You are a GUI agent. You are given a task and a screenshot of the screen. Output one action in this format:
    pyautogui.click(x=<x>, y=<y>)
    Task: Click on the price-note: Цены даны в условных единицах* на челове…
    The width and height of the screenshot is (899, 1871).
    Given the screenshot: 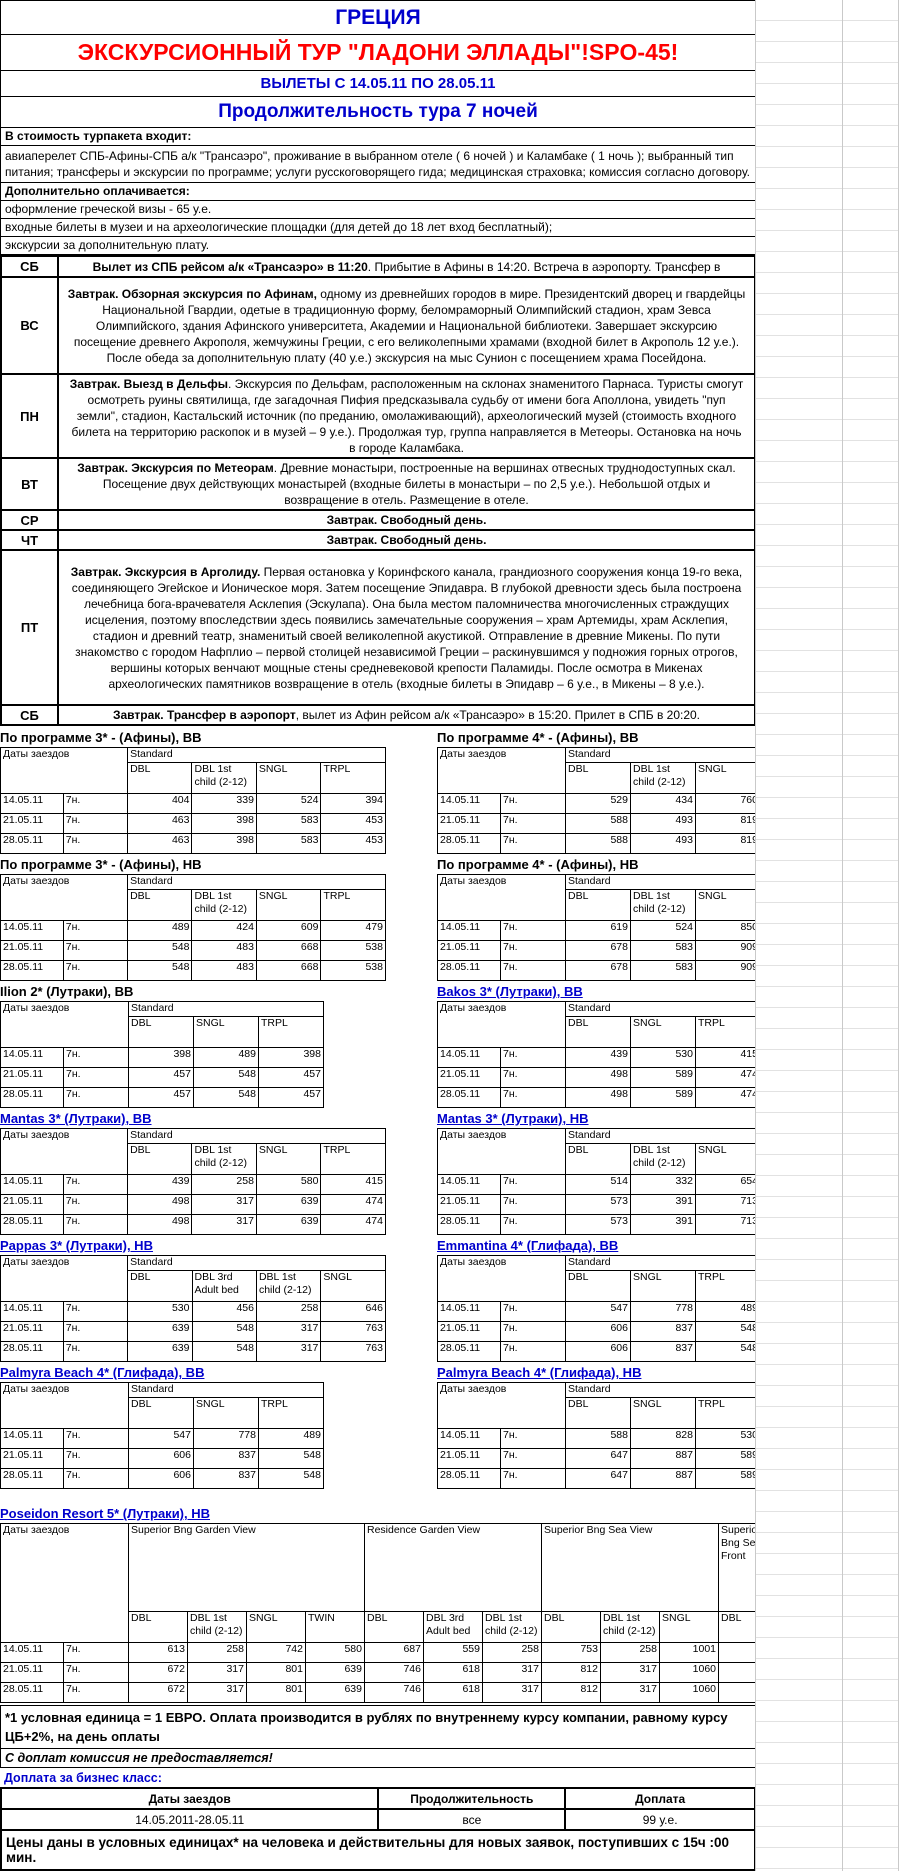 What is the action you would take?
    pyautogui.click(x=378, y=1851)
    